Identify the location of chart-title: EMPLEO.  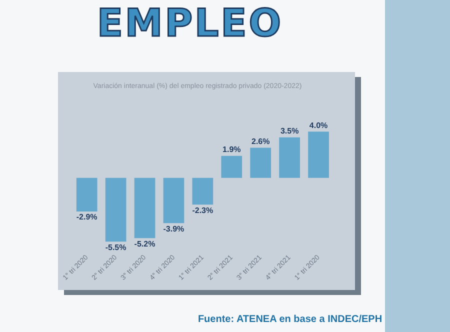
(190, 23).